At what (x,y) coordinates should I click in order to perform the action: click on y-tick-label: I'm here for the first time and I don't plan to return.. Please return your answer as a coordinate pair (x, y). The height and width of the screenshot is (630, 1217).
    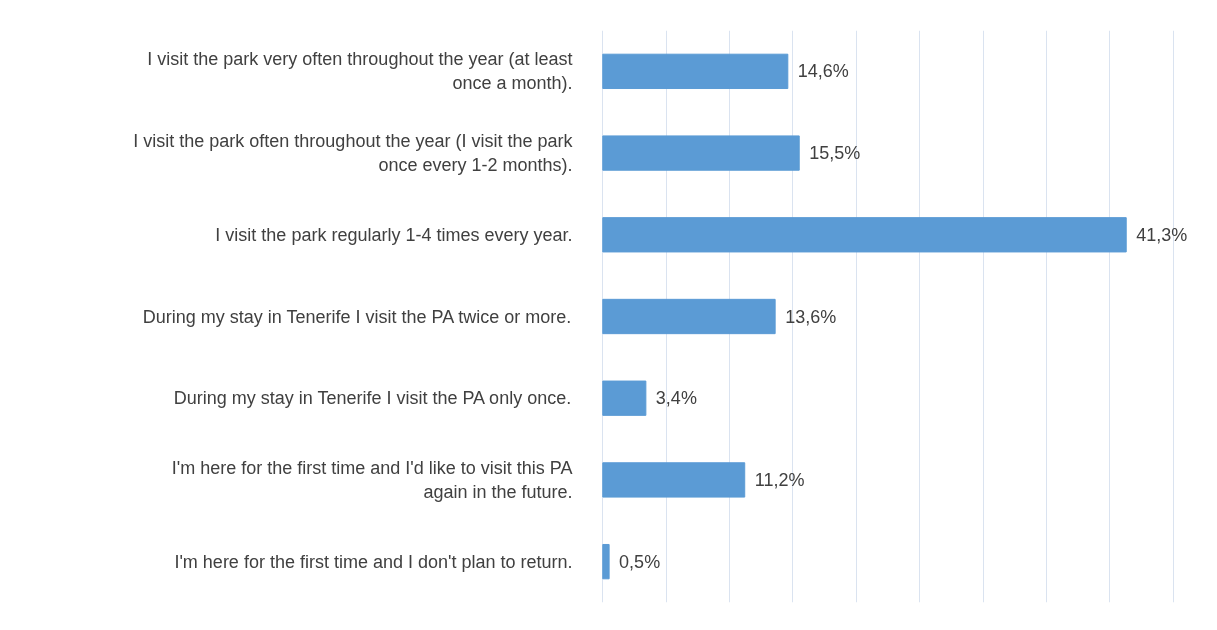
    Looking at the image, I should click on (373, 561).